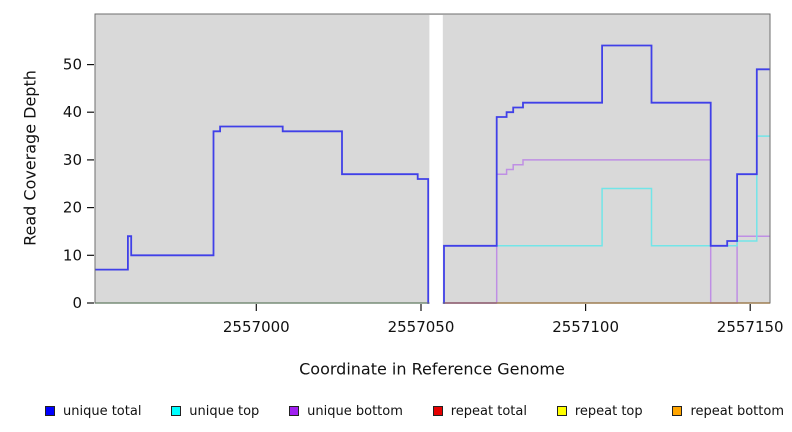  What do you see at coordinates (102, 411) in the screenshot?
I see `legend-label: unique total` at bounding box center [102, 411].